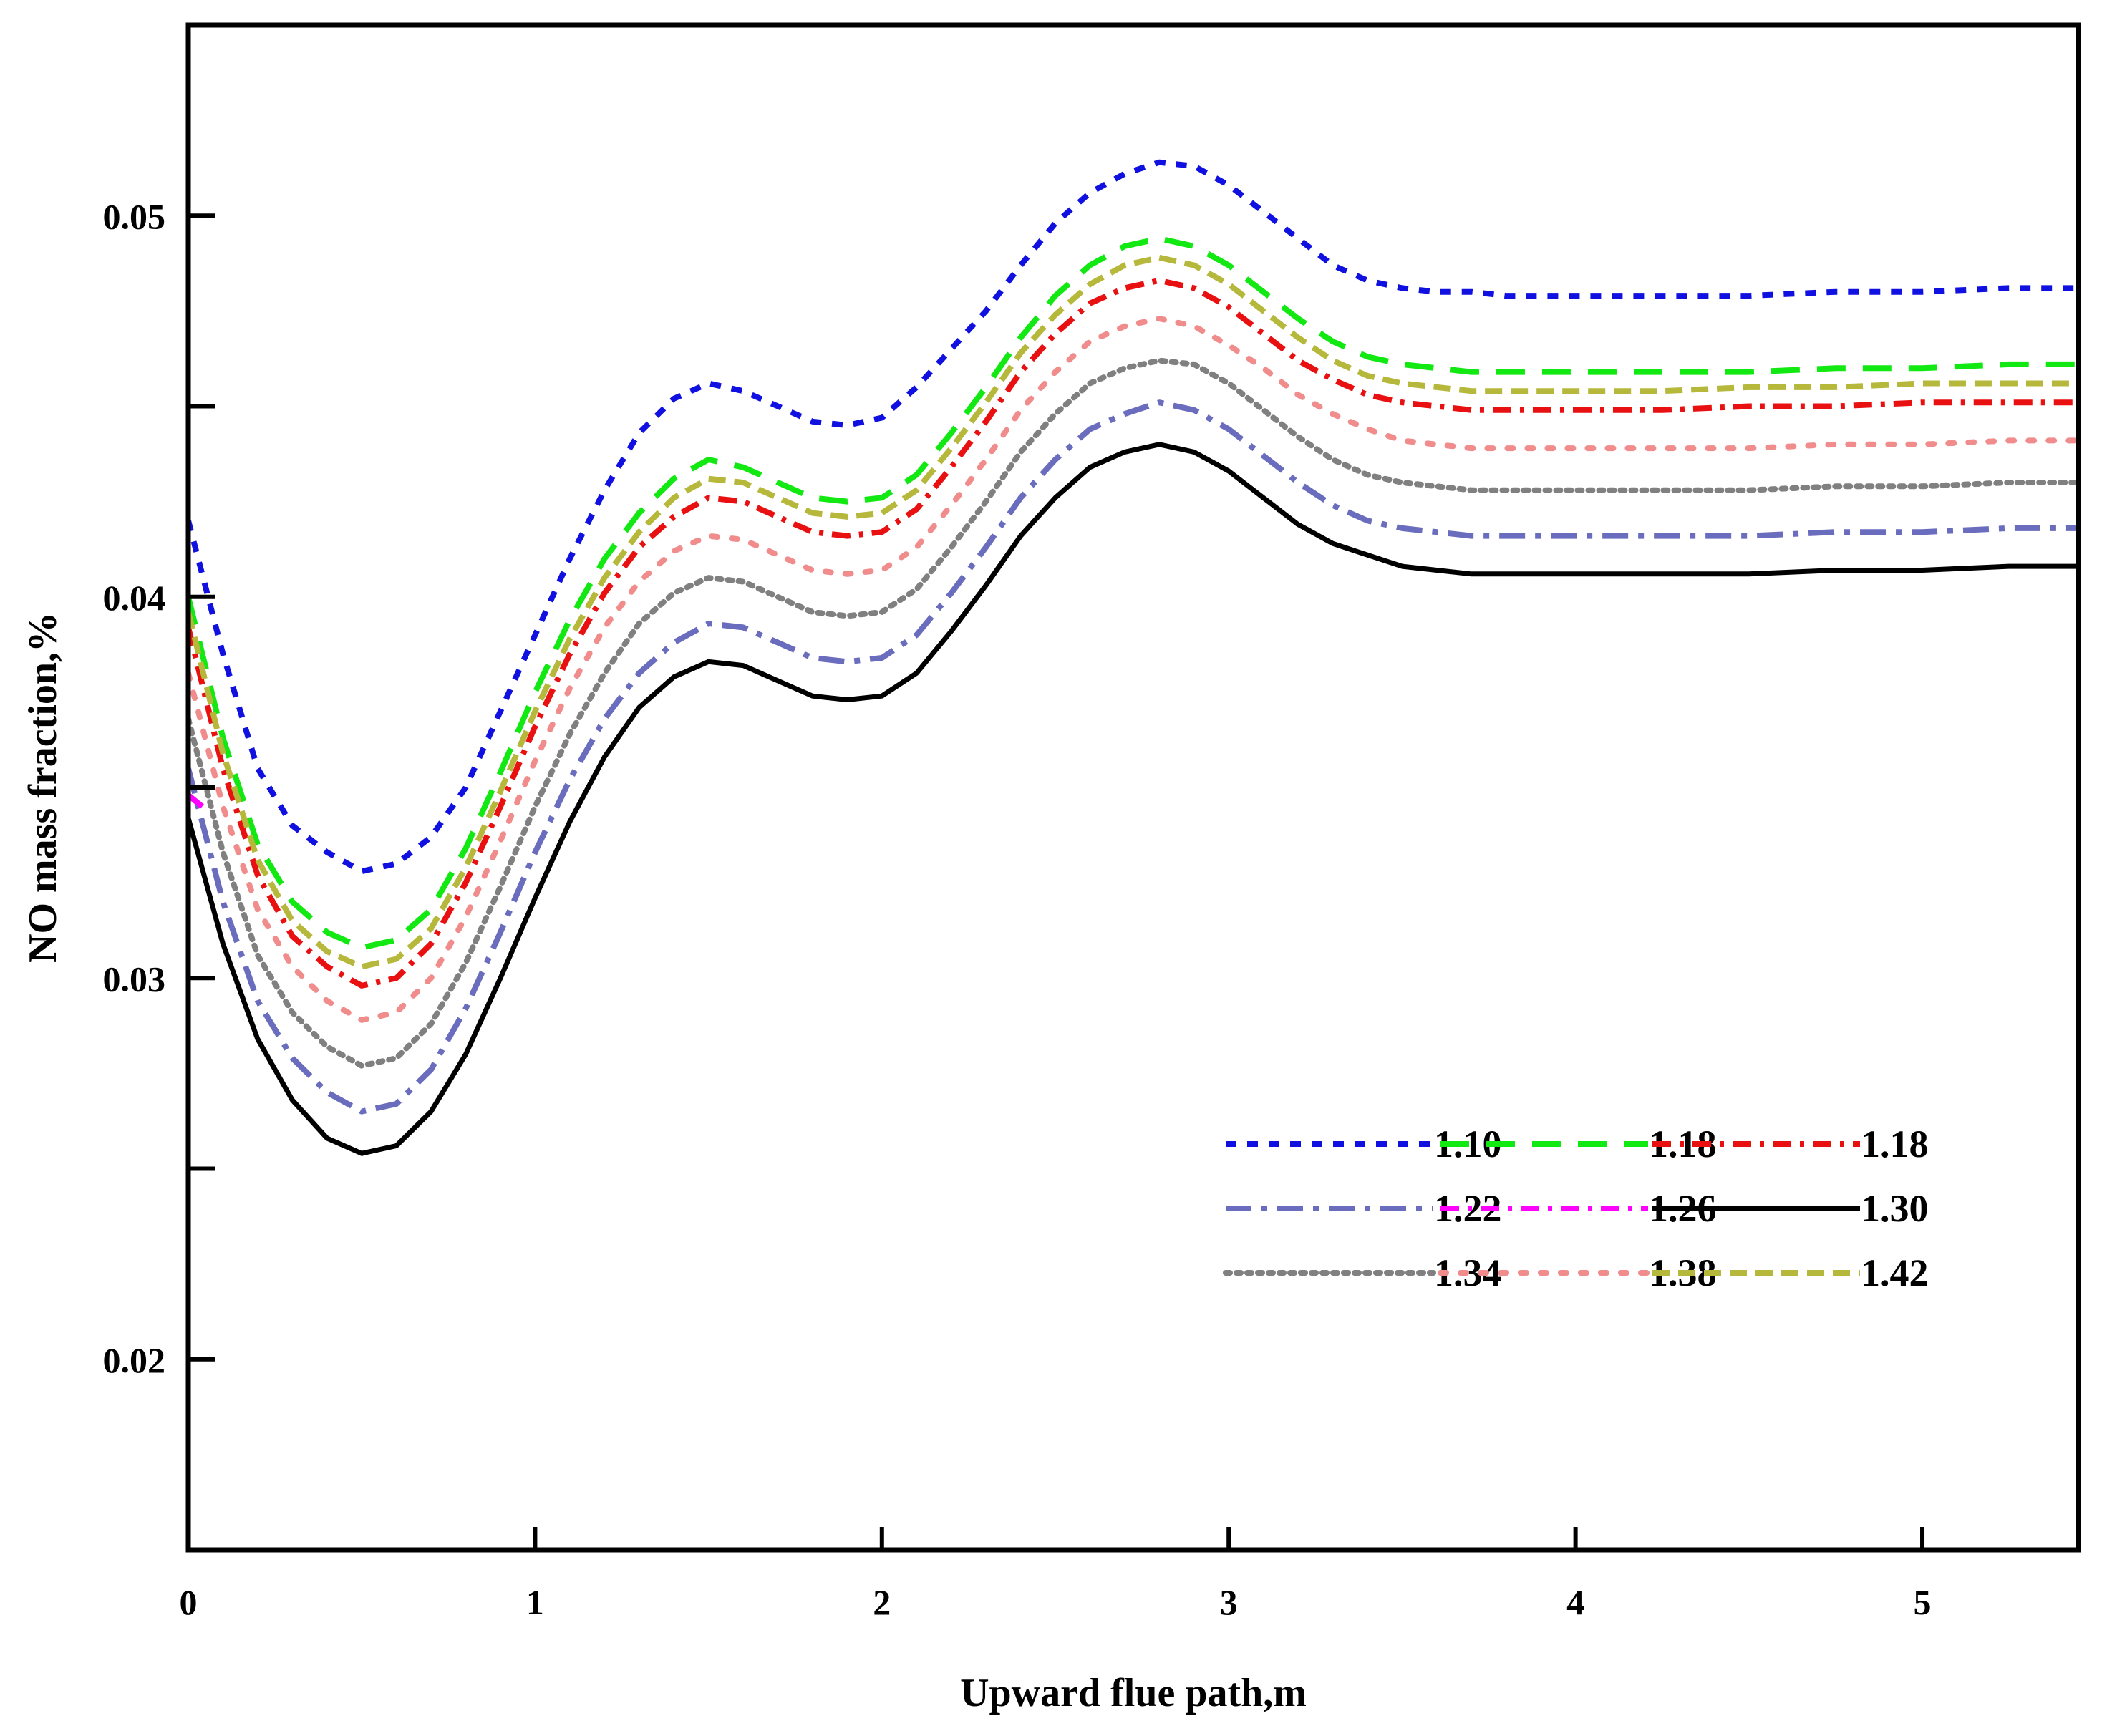 Image resolution: width=2102 pixels, height=1736 pixels. Describe the element at coordinates (1364, 1208) in the screenshot. I see `legend-item-1-22: 1.22` at that location.